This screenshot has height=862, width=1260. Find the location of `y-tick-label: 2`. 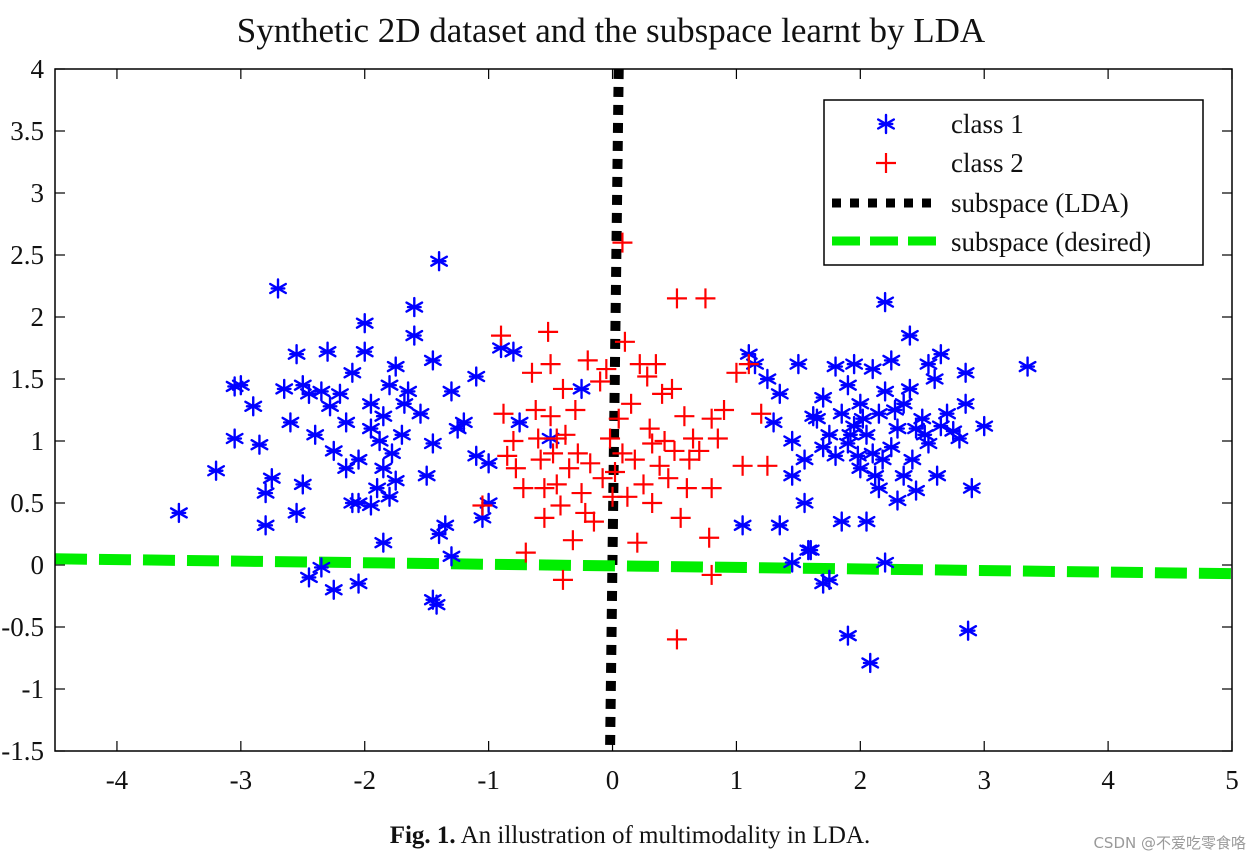

y-tick-label: 2 is located at coordinates (38, 317).